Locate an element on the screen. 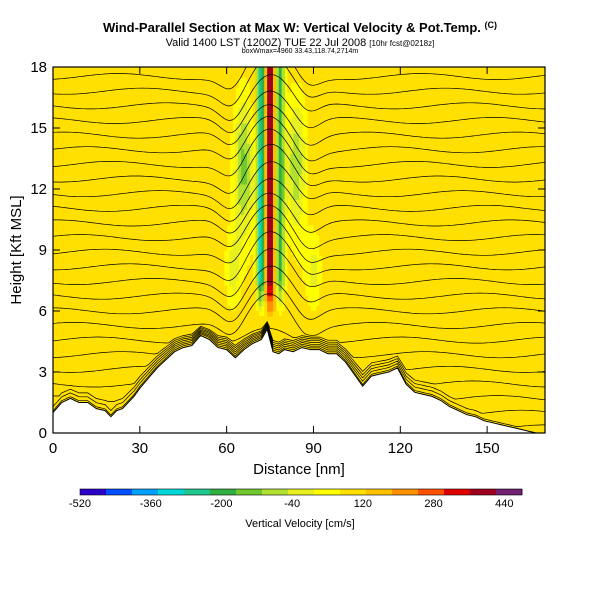  colorbar-tick-label: -40 is located at coordinates (292, 504).